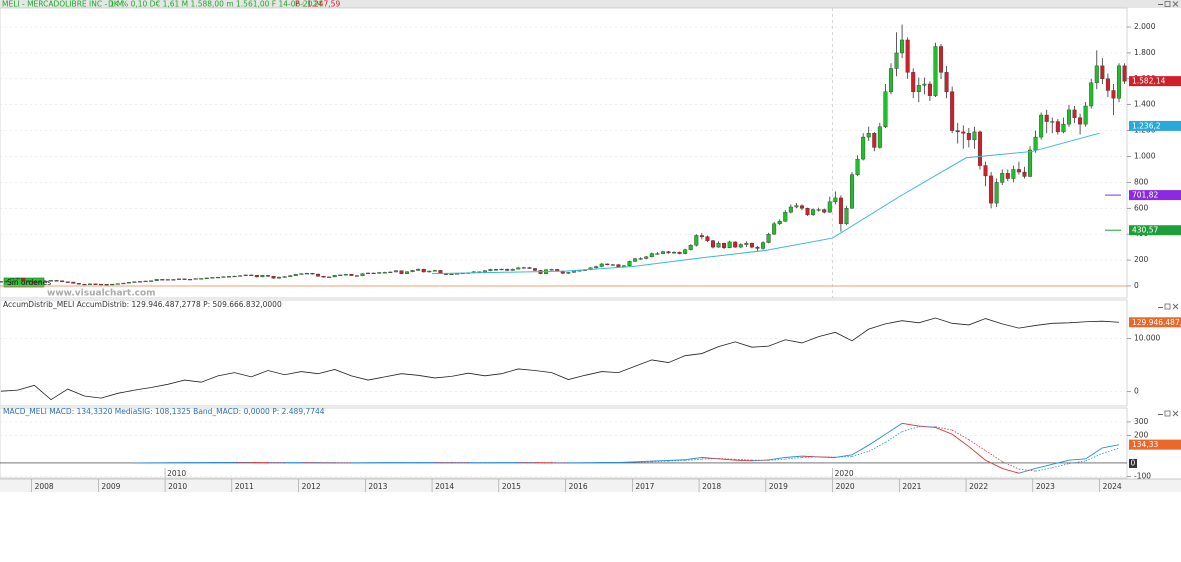 The width and height of the screenshot is (1181, 562). I want to click on x-tick-label: 2009, so click(110, 486).